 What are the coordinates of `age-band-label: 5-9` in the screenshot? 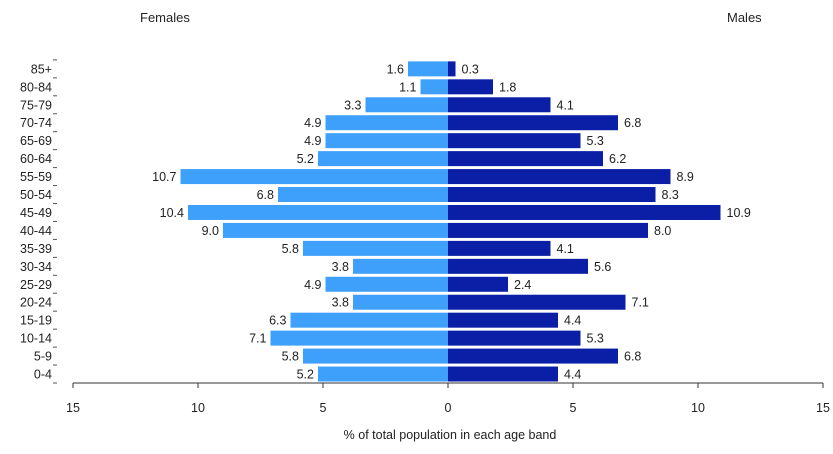 It's located at (43, 357).